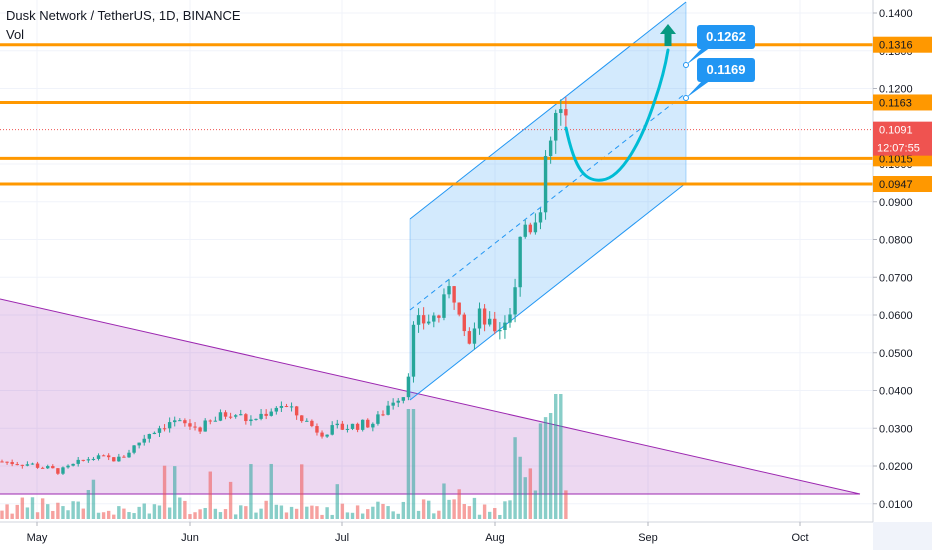 The height and width of the screenshot is (550, 932). I want to click on callout-box, so click(726, 37).